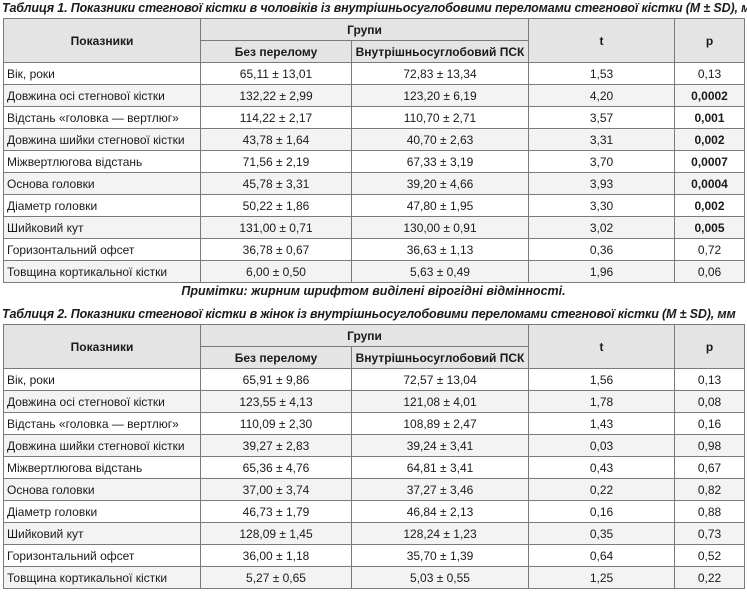 Image resolution: width=747 pixels, height=605 pixels. Describe the element at coordinates (276, 117) in the screenshot. I see `row-value-no-fracture: 114,22 ± 2,17` at that location.